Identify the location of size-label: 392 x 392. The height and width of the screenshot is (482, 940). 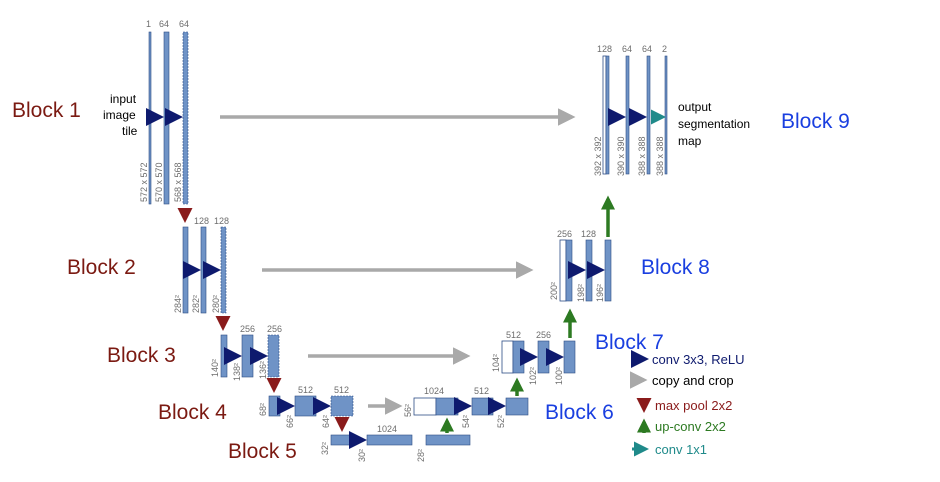
(598, 156).